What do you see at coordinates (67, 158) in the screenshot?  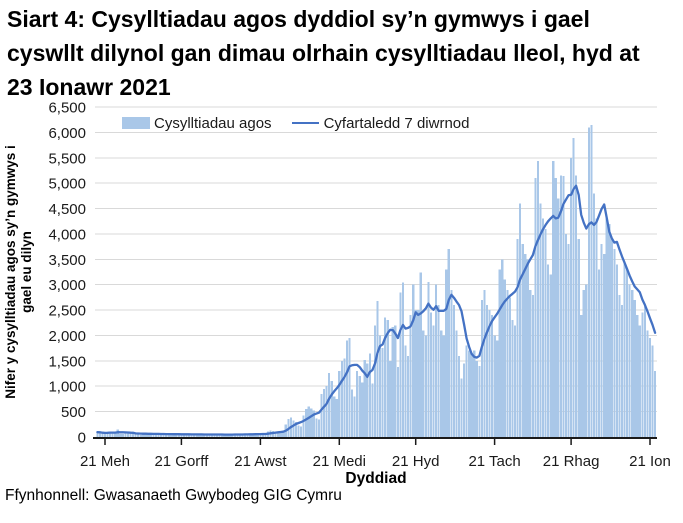 I see `y-tick-label: 5,500` at bounding box center [67, 158].